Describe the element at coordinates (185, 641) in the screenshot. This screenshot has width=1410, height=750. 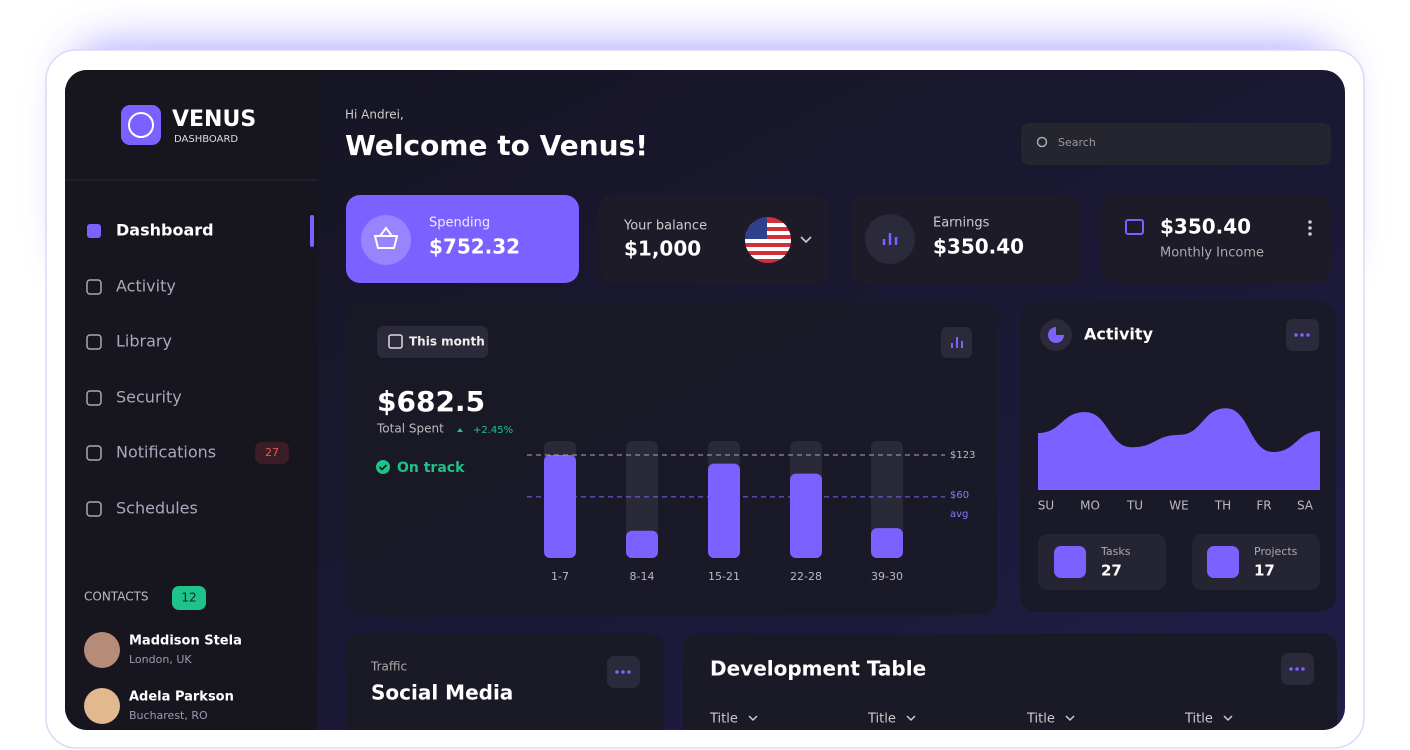
I see `contact-name: Maddison Stela` at that location.